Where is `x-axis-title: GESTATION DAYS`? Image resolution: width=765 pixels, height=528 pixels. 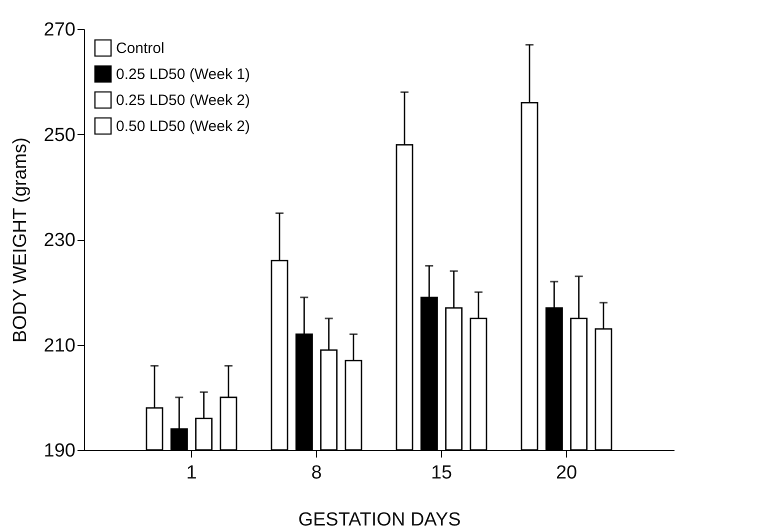 x-axis-title: GESTATION DAYS is located at coordinates (379, 519).